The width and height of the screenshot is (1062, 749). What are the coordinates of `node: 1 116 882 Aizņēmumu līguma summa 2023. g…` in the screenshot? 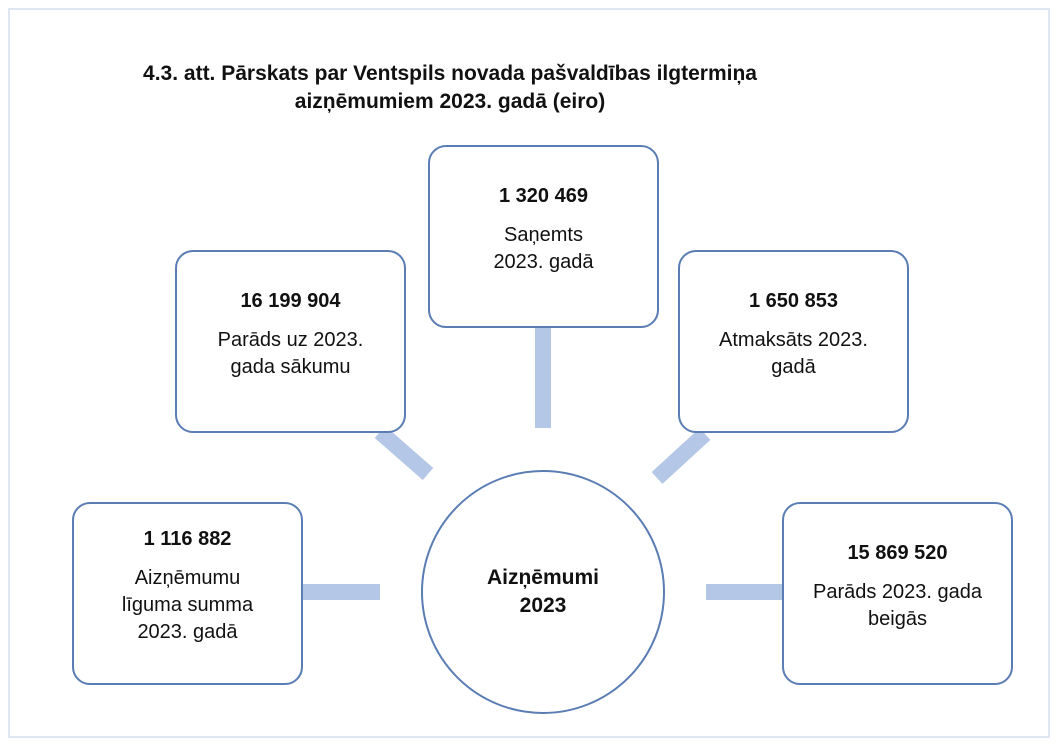 It's located at (187, 593).